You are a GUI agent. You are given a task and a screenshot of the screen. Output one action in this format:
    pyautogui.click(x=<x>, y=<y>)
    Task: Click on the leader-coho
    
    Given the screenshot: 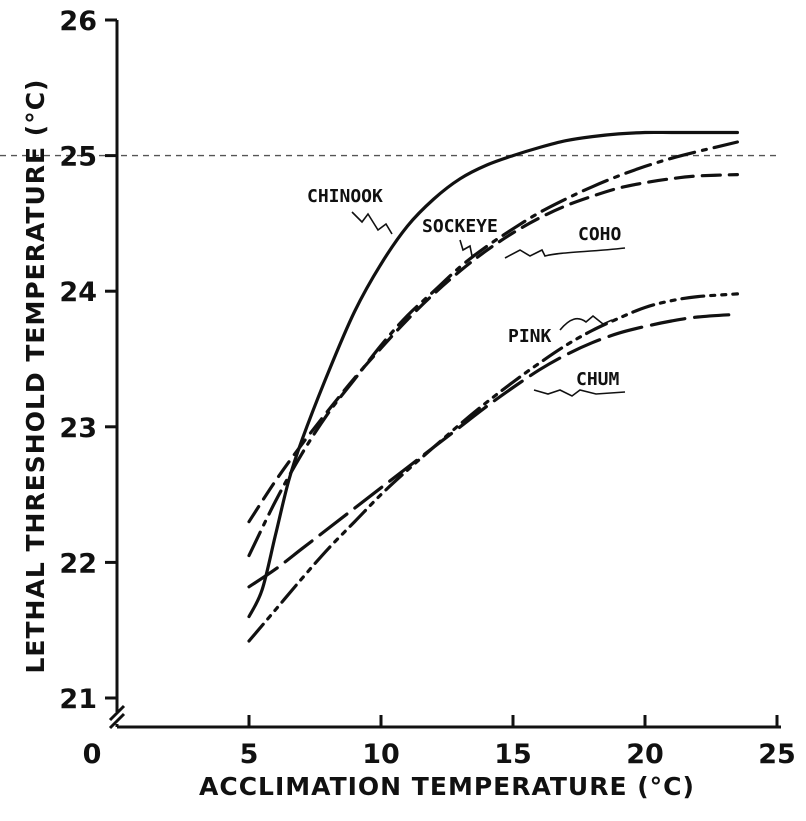 What is the action you would take?
    pyautogui.click(x=565, y=253)
    